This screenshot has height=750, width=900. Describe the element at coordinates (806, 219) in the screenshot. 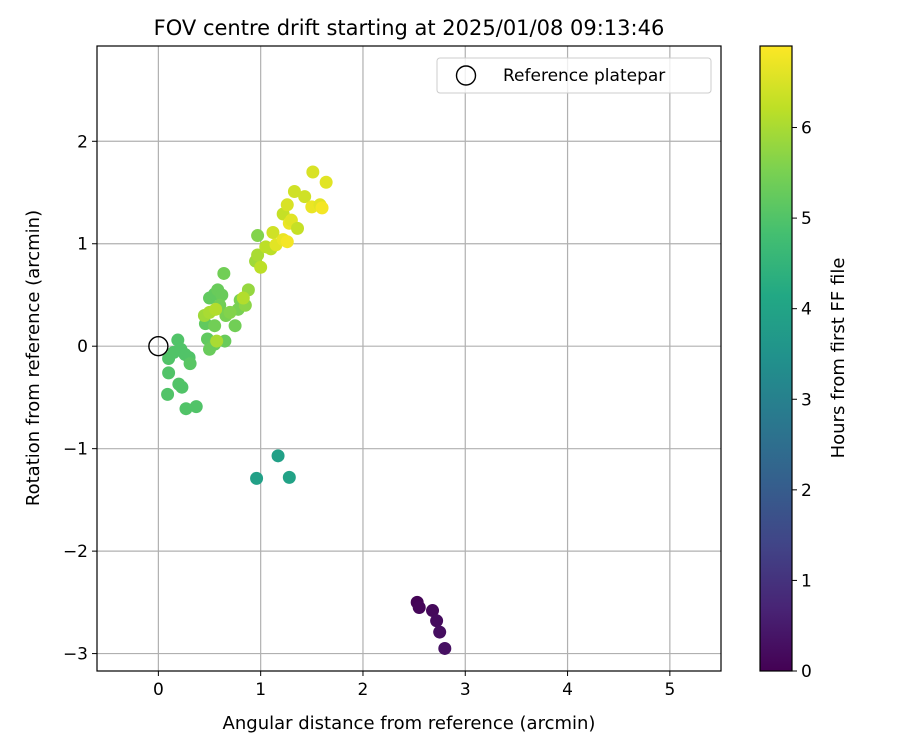

I see `colorbar-tick-label: 5` at that location.